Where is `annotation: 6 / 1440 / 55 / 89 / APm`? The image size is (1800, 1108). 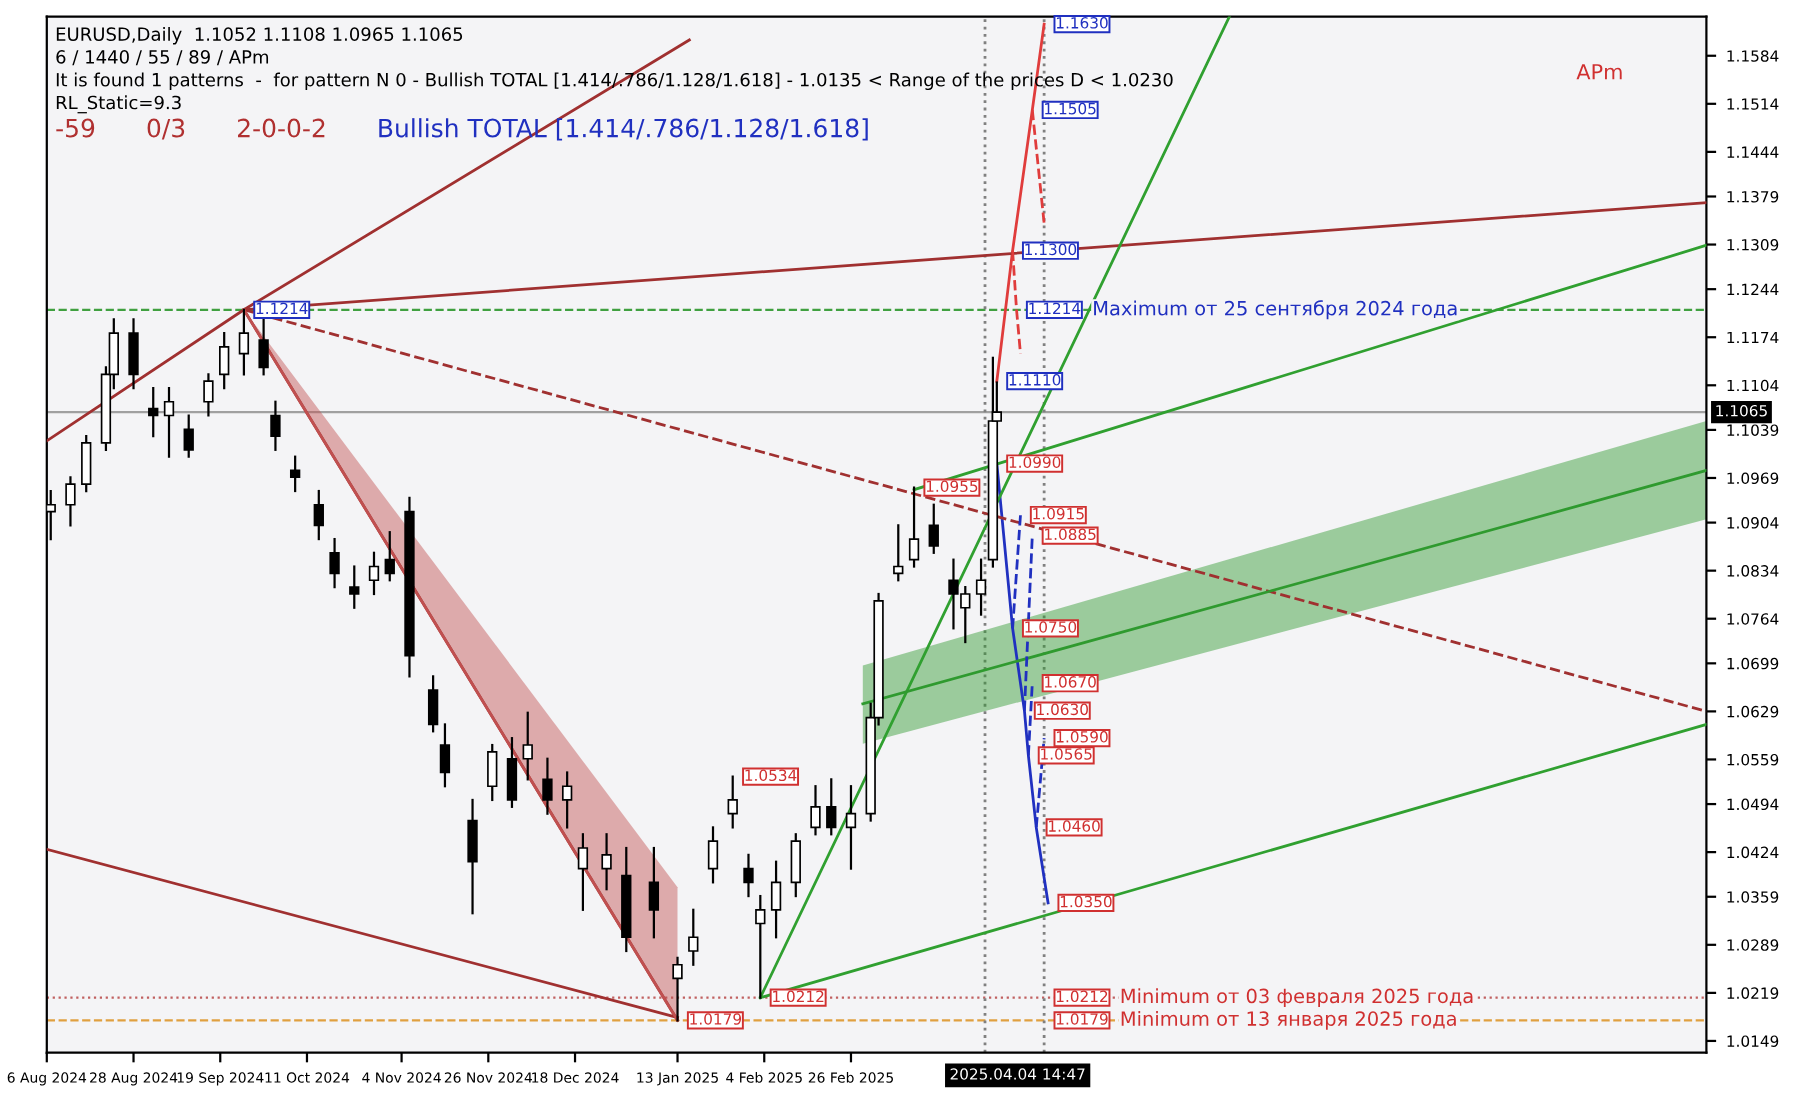 annotation: 6 / 1440 / 55 / 89 / APm is located at coordinates (162, 58).